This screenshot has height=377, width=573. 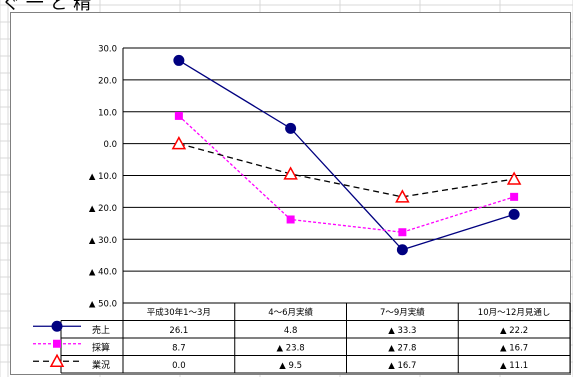 What do you see at coordinates (107, 113) in the screenshot?
I see `y-tick-label: 10.0` at bounding box center [107, 113].